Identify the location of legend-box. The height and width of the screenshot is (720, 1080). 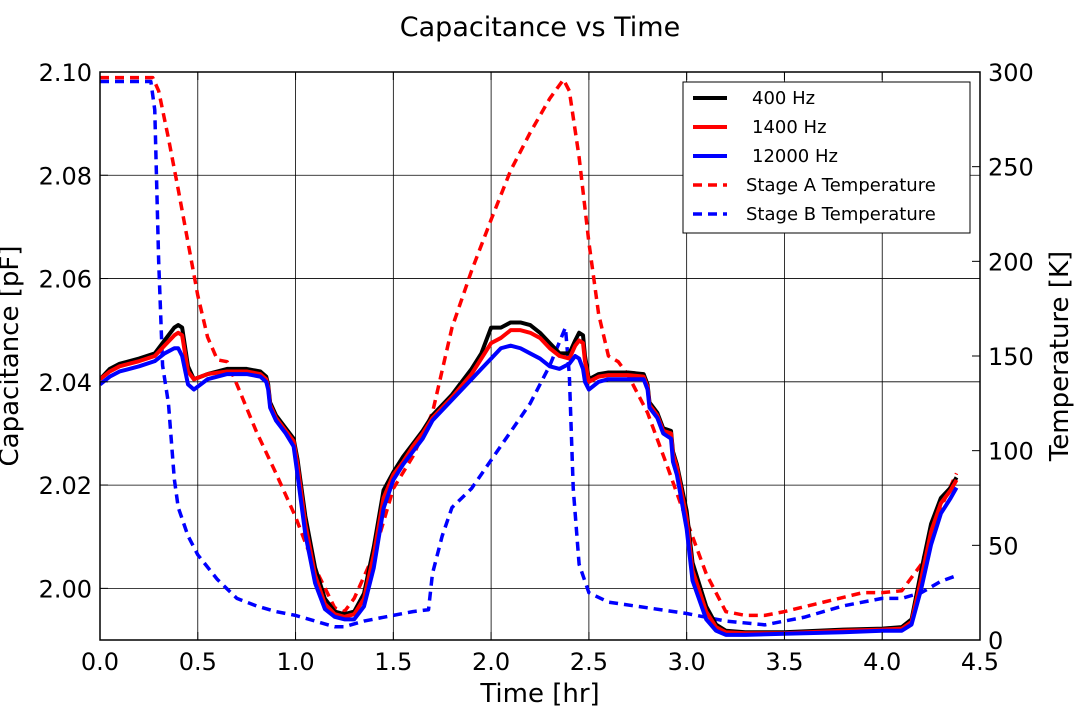
(826, 157).